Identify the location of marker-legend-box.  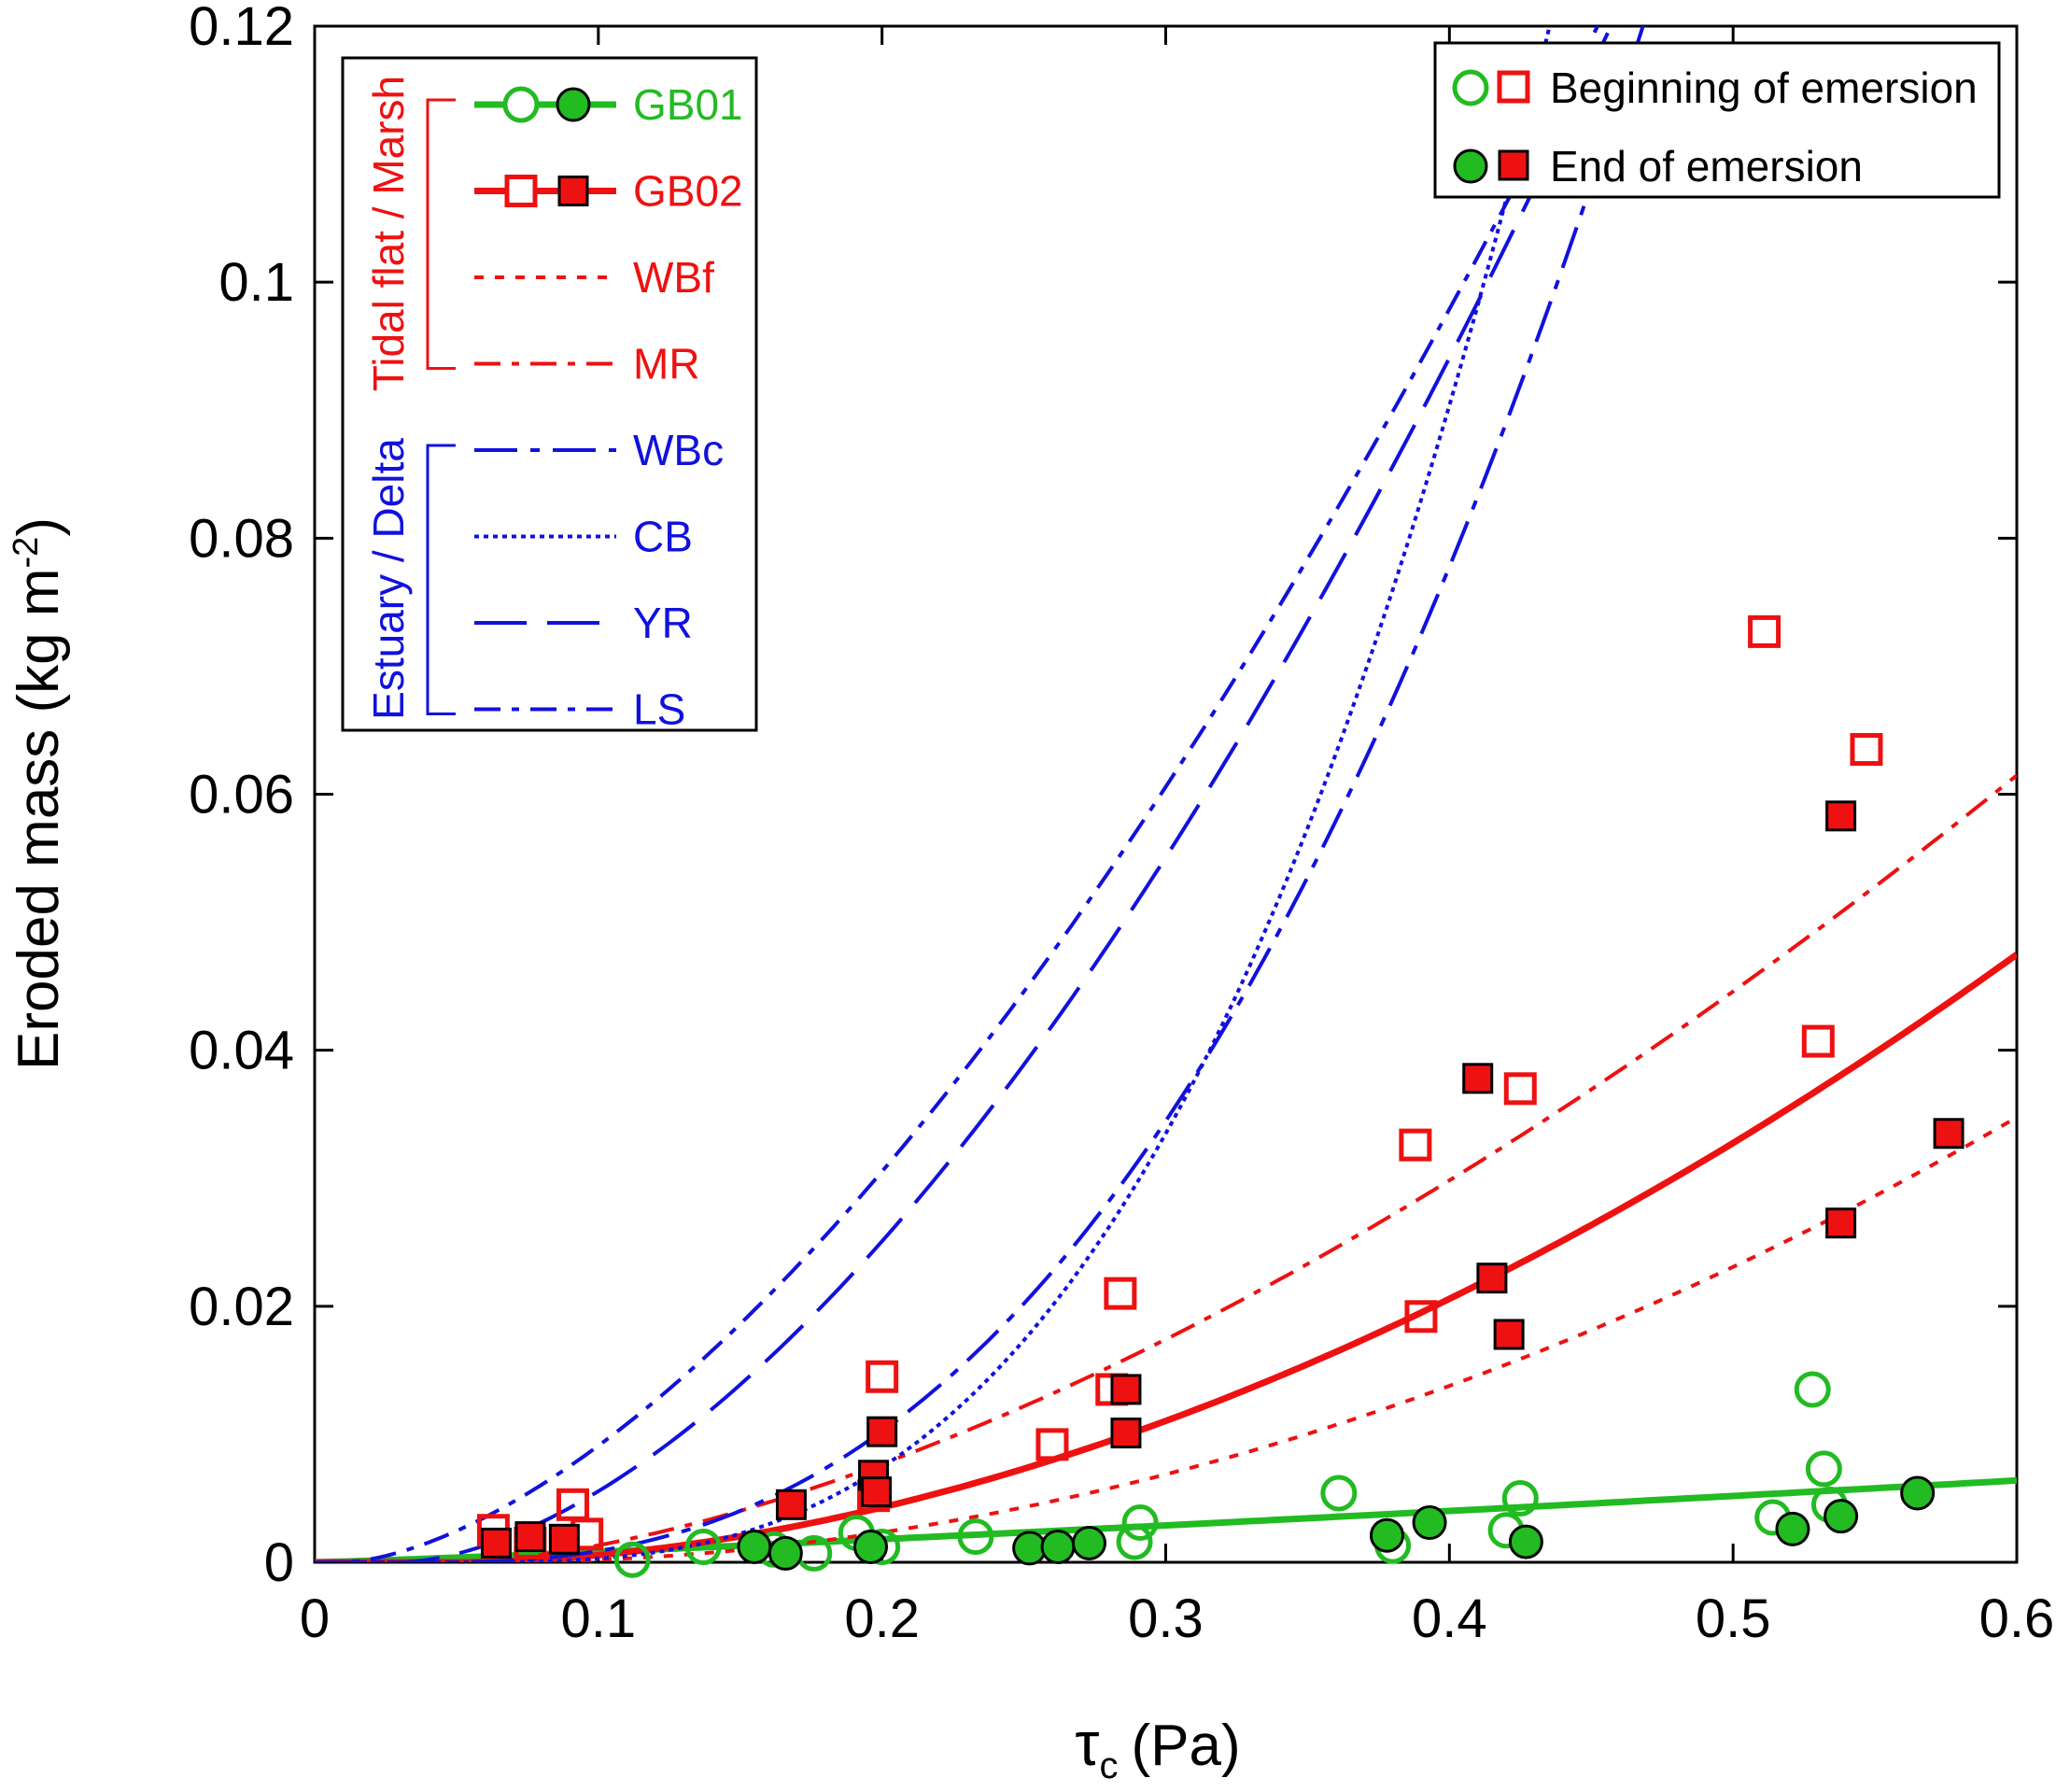
(1717, 120).